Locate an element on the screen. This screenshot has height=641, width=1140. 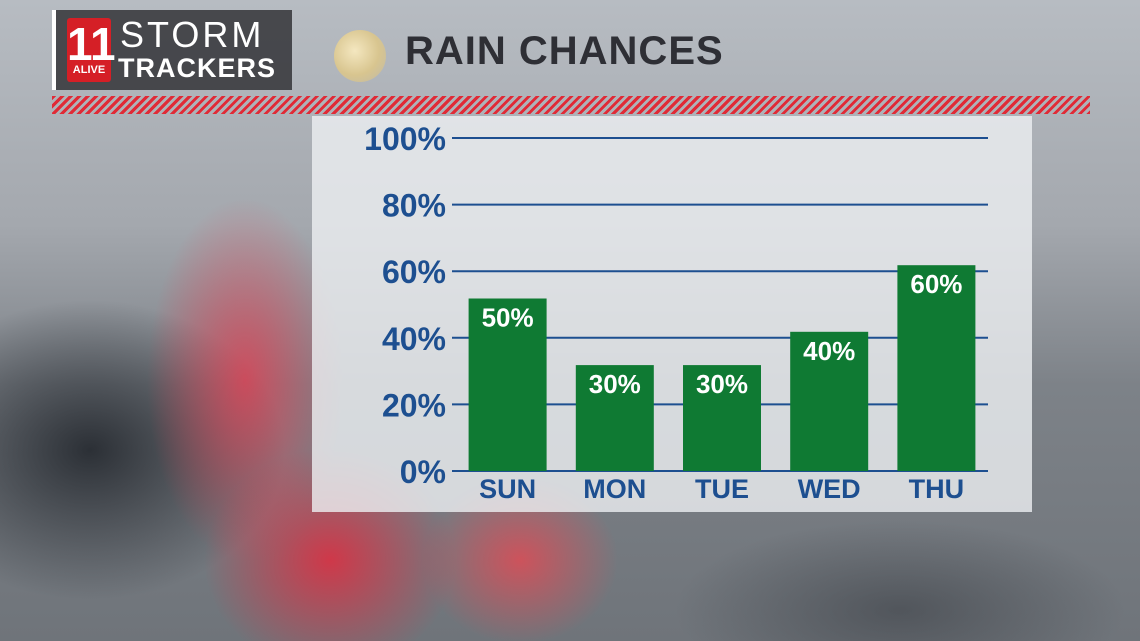
bar-value-label: 40% is located at coordinates (829, 351).